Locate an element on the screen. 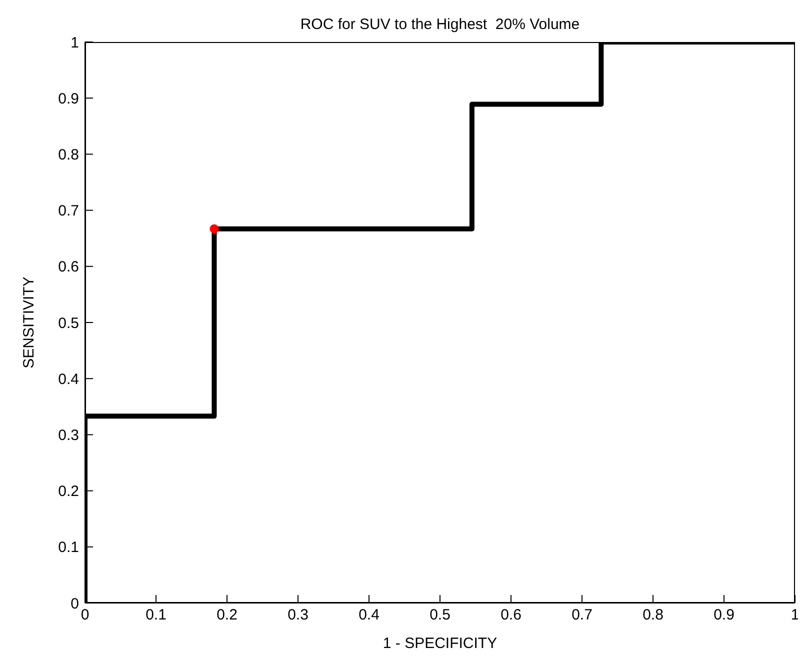 The width and height of the screenshot is (800, 663). y-tick-label: 1 is located at coordinates (74, 43).